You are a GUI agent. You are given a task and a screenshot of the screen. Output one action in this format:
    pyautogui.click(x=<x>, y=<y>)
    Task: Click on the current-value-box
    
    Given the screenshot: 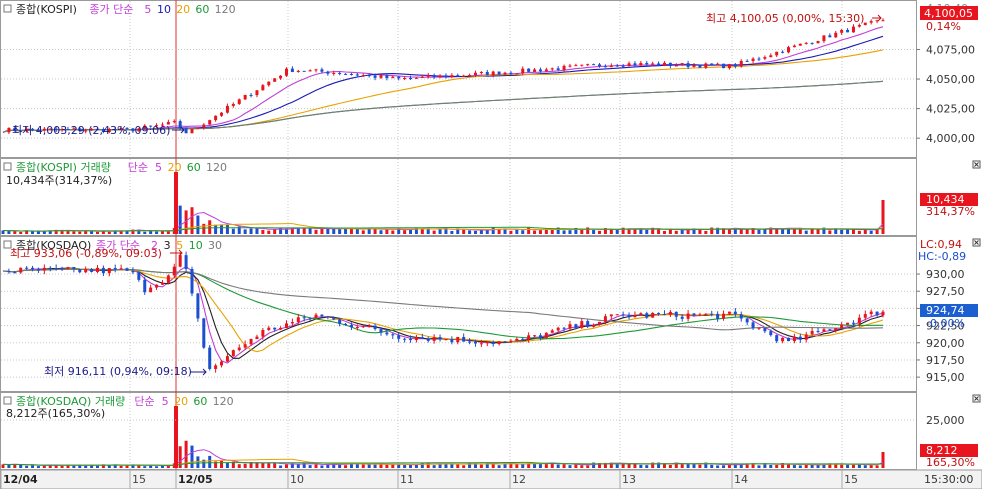 What is the action you would take?
    pyautogui.click(x=949, y=199)
    